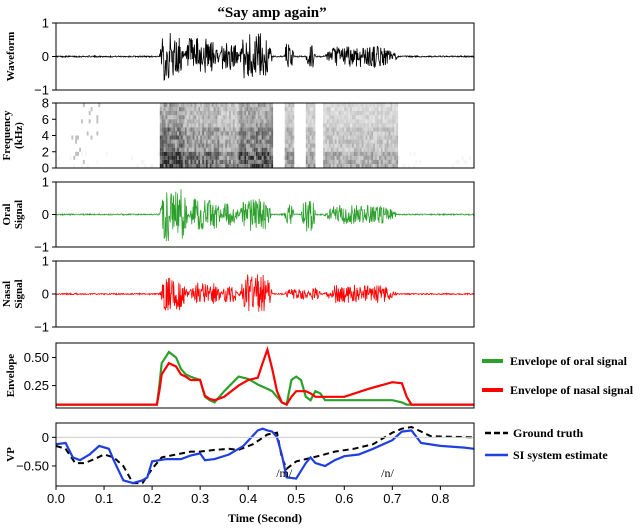  I want to click on chart-title: “Say amp again”, so click(271, 13).